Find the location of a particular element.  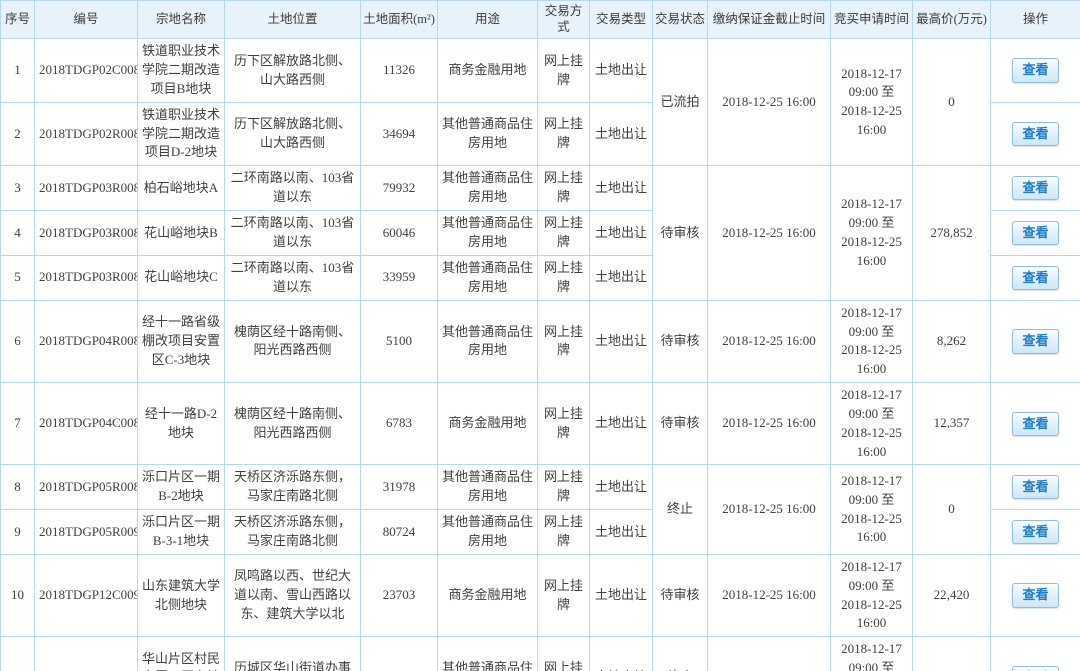

cell-code: 2018TDGP04R0087 is located at coordinates (86, 341).